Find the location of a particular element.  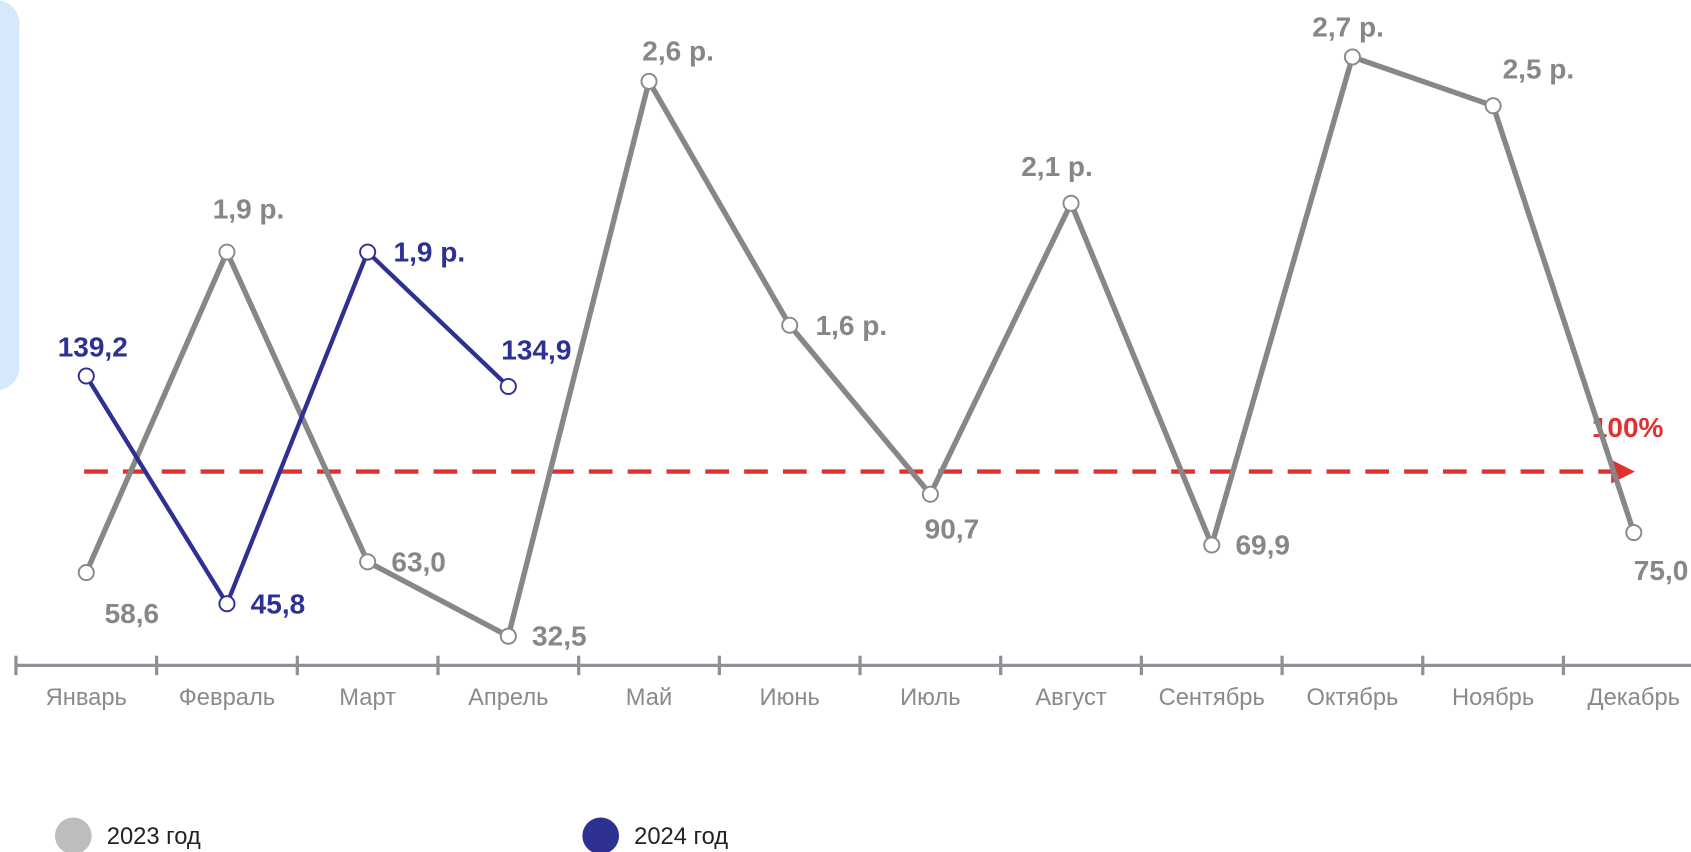

x-tick-label: Август is located at coordinates (1071, 698).